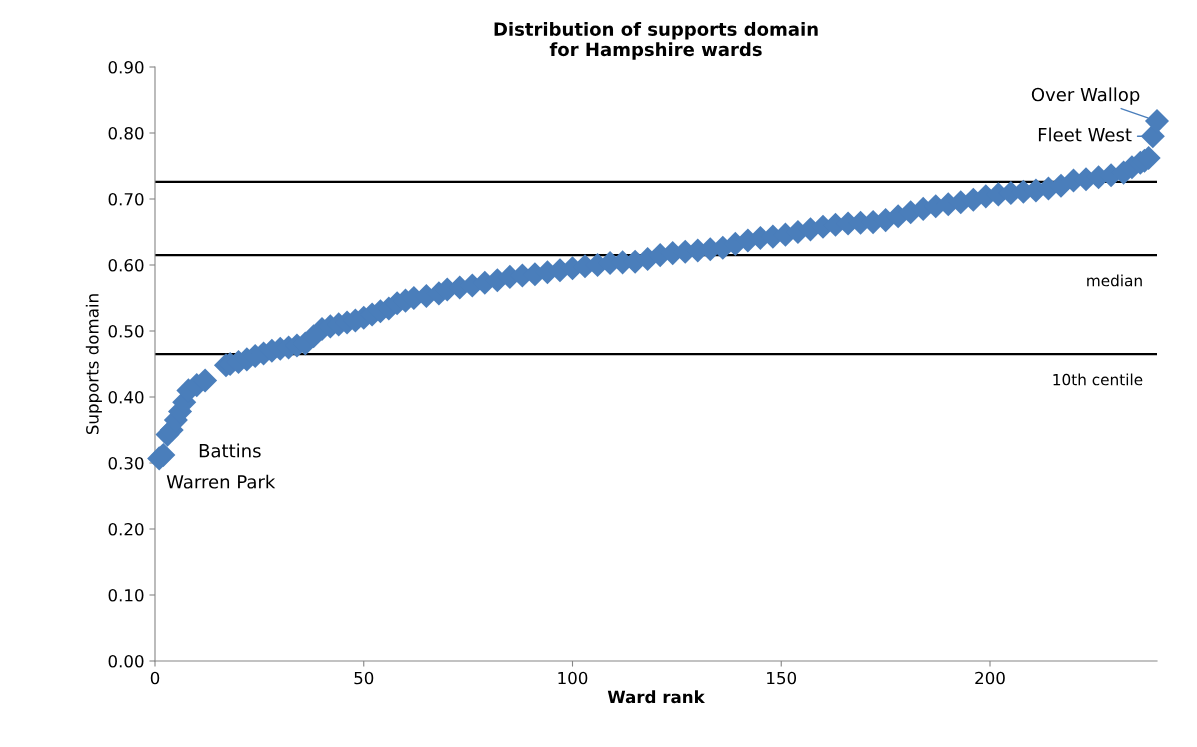 The width and height of the screenshot is (1197, 747). What do you see at coordinates (93, 364) in the screenshot?
I see `y-axis-title: Supports domain` at bounding box center [93, 364].